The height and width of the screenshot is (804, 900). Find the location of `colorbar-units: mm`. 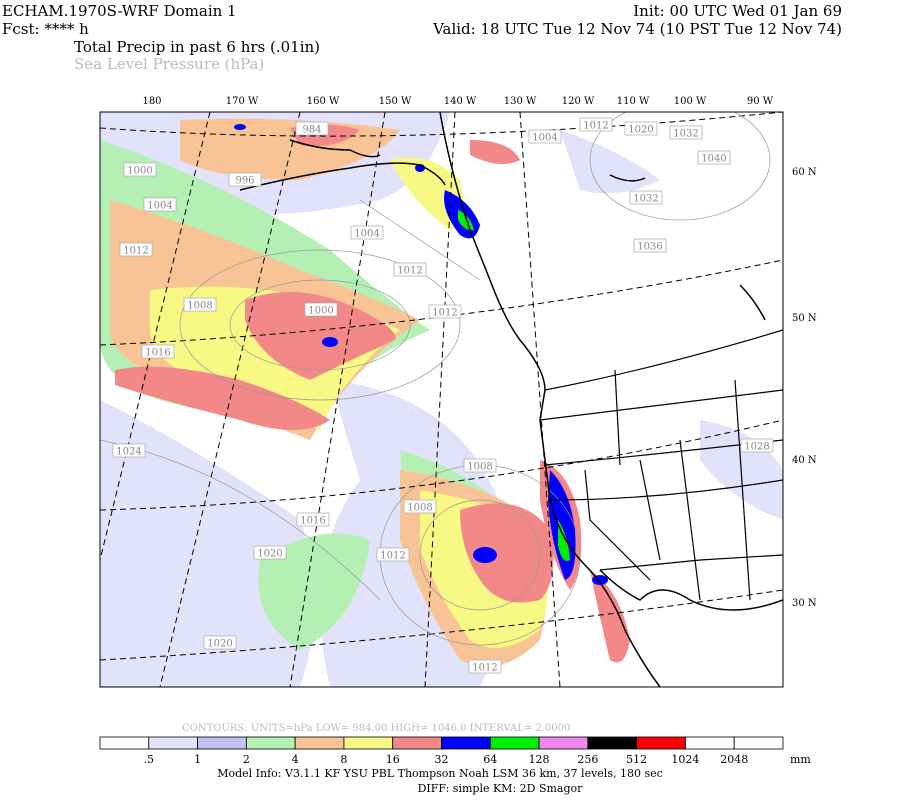

colorbar-units: mm is located at coordinates (800, 759).